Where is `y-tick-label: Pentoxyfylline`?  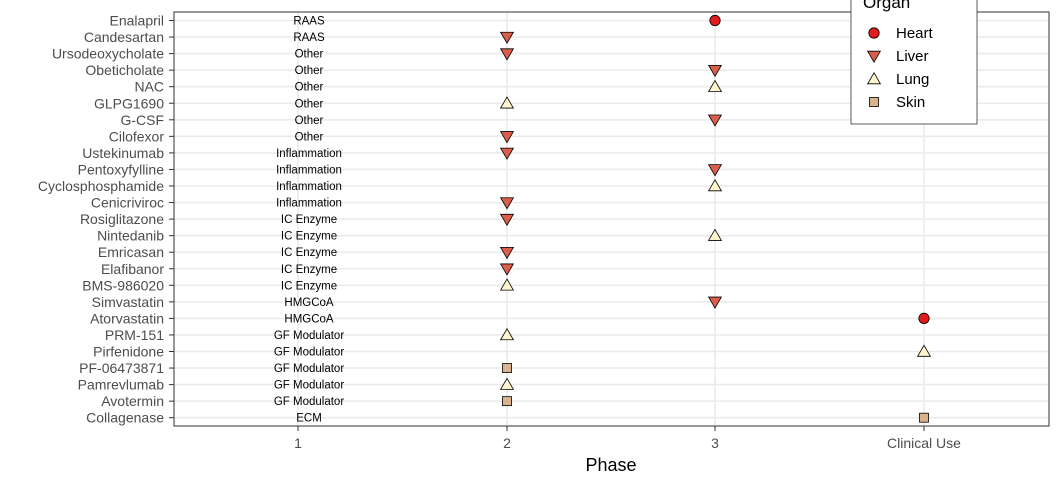 y-tick-label: Pentoxyfylline is located at coordinates (121, 169).